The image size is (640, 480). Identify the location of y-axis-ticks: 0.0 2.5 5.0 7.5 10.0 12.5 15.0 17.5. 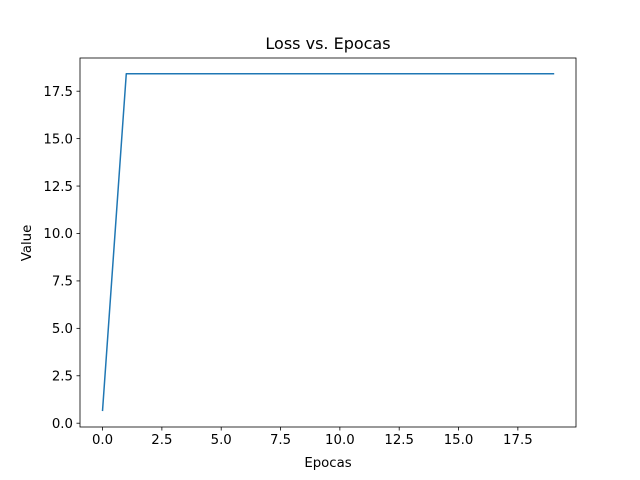
(61, 258).